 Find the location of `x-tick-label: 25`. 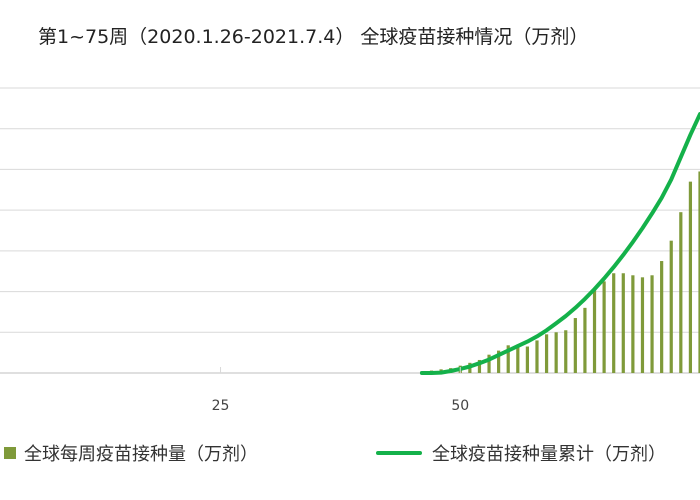

x-tick-label: 25 is located at coordinates (221, 406).